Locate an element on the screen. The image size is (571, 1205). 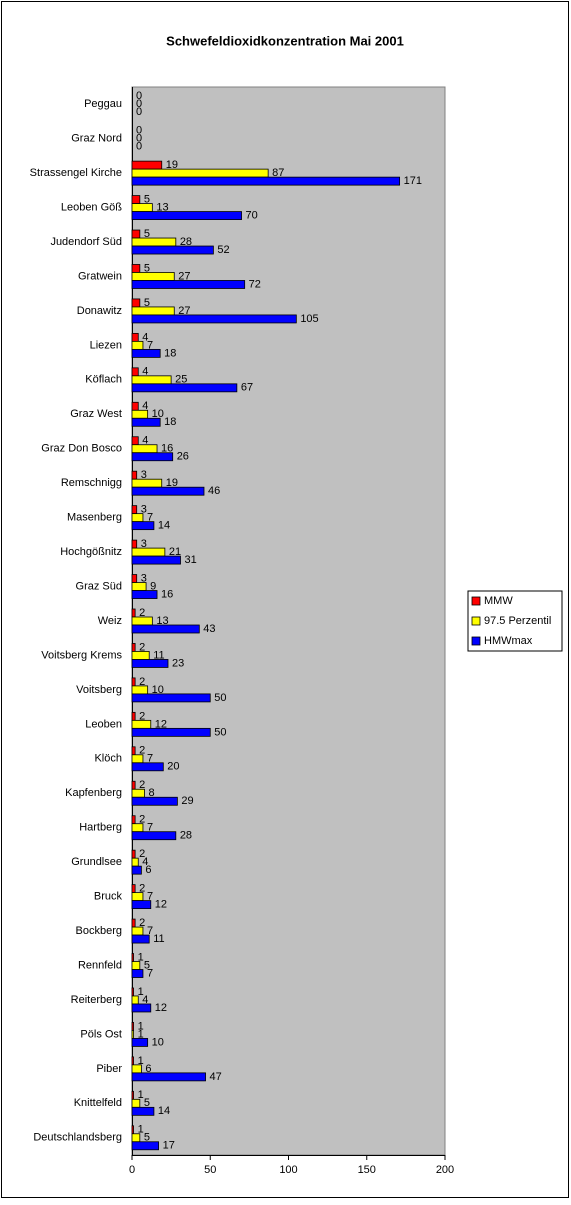
y-tick-label: Donawitz is located at coordinates (99, 311).